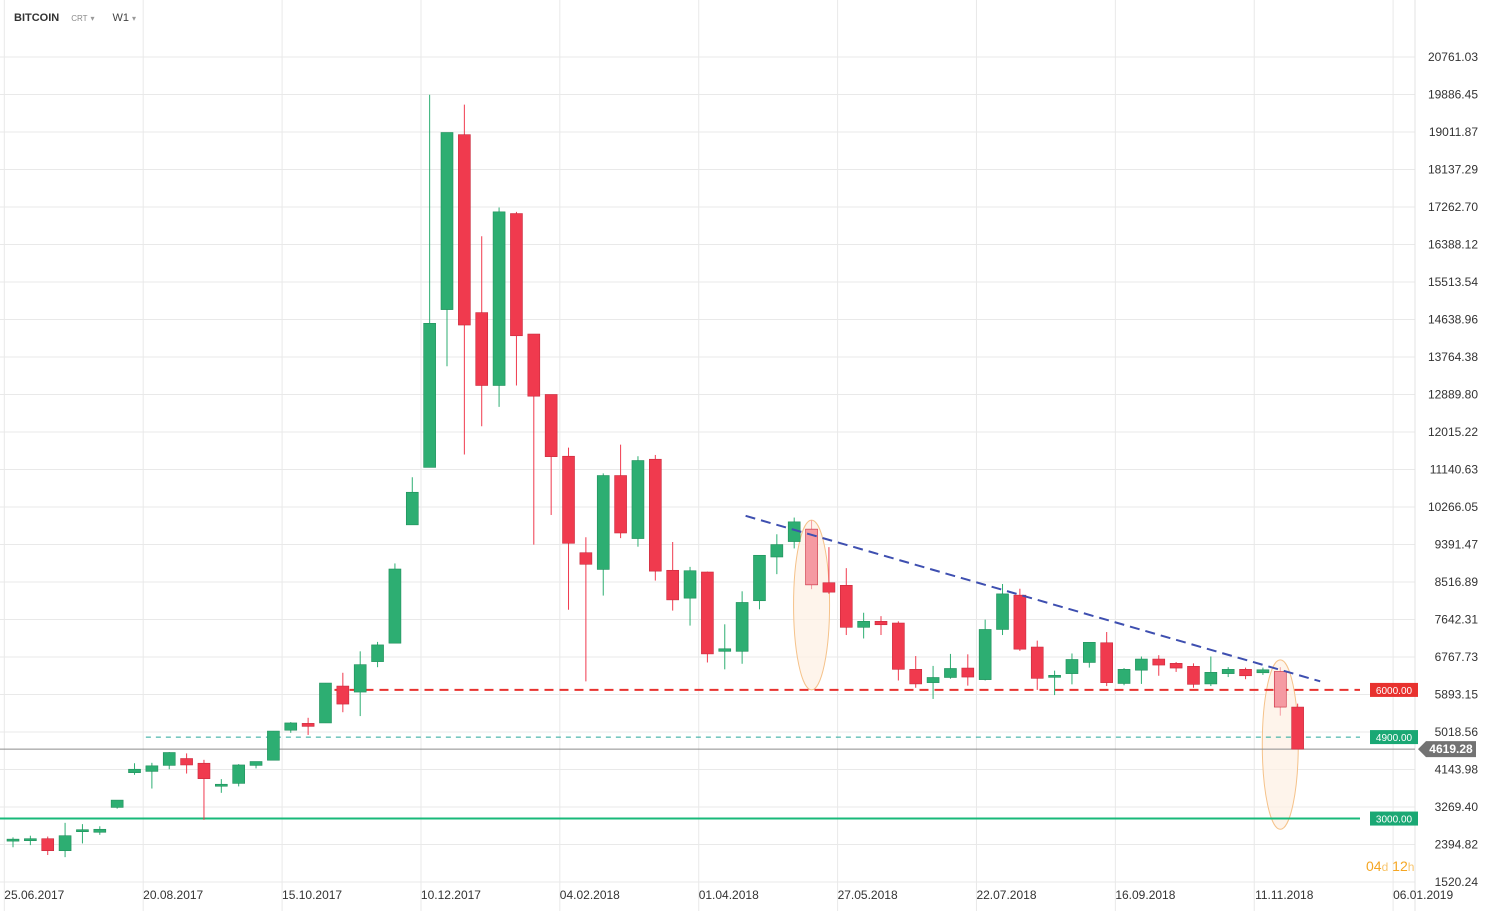  What do you see at coordinates (707, 18) in the screenshot?
I see `chart-toolbar: BITCOIN CRT ▾ W1 ▾` at bounding box center [707, 18].